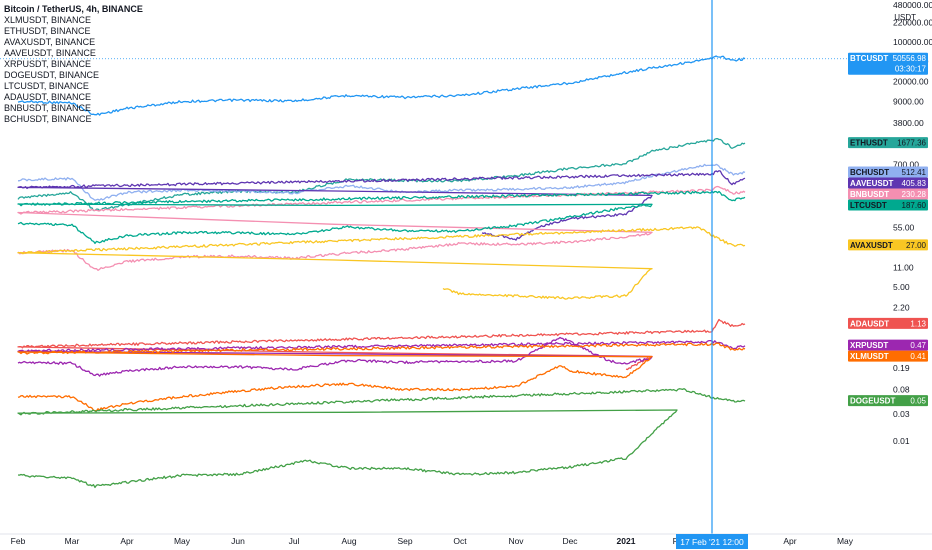 Image resolution: width=932 pixels, height=550 pixels. What do you see at coordinates (911, 143) in the screenshot?
I see `price-label-value: 1677.36` at bounding box center [911, 143].